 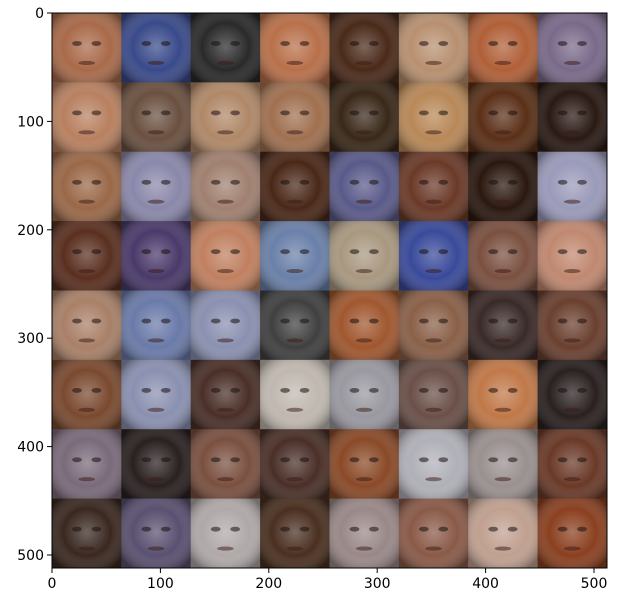 What do you see at coordinates (39, 14) in the screenshot?
I see `y-tick-label: 0` at bounding box center [39, 14].